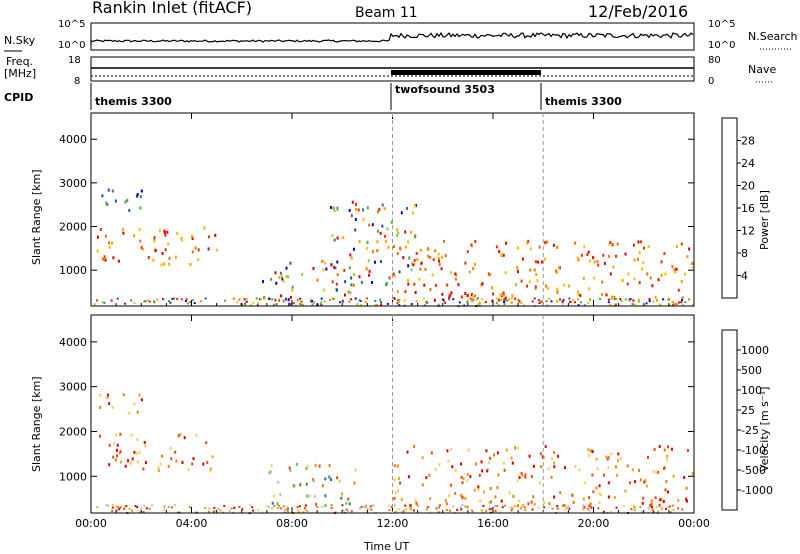 The image size is (800, 554). Describe the element at coordinates (466, 72) in the screenshot. I see `nave-block-twofsound` at that location.